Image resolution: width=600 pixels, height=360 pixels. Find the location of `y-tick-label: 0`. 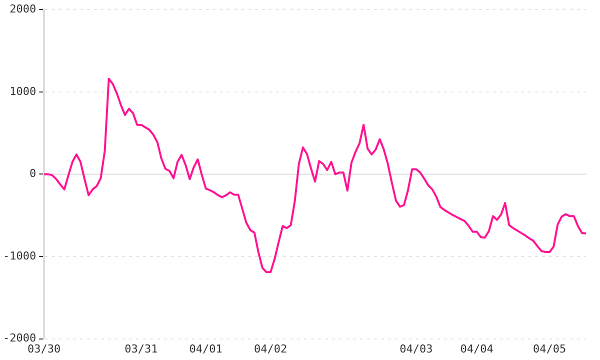

y-tick-label: 0 is located at coordinates (32, 173).